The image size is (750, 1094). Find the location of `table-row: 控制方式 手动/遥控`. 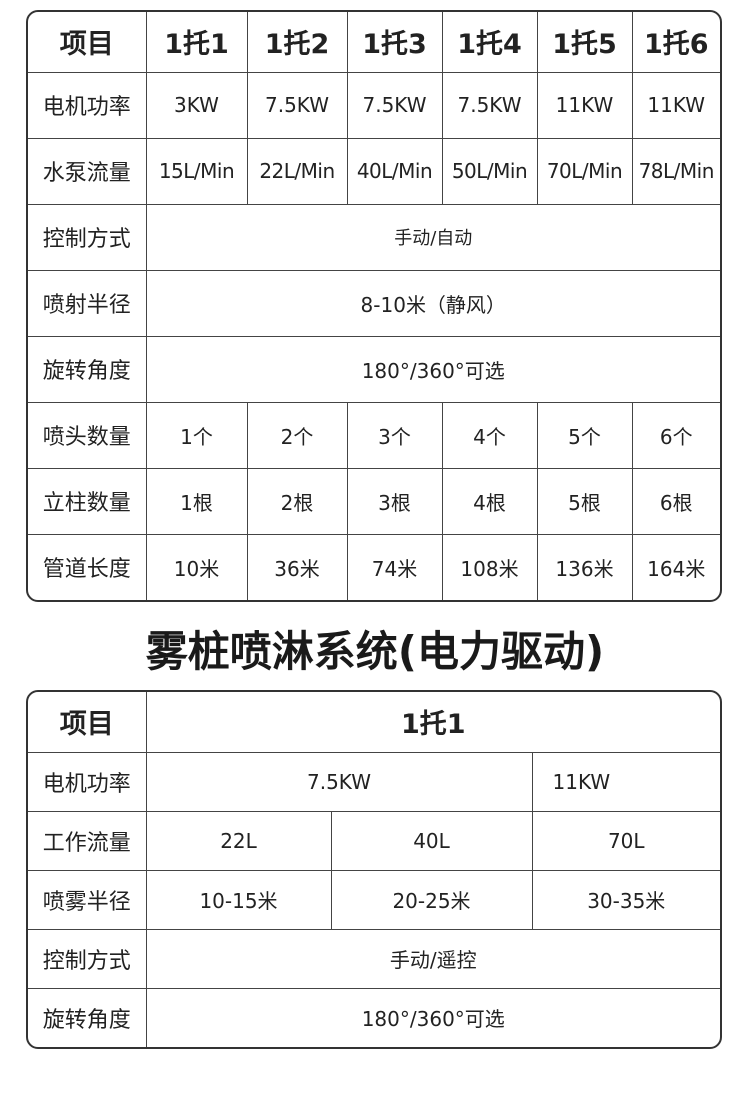

table-row: 控制方式 手动/遥控 is located at coordinates (374, 958).